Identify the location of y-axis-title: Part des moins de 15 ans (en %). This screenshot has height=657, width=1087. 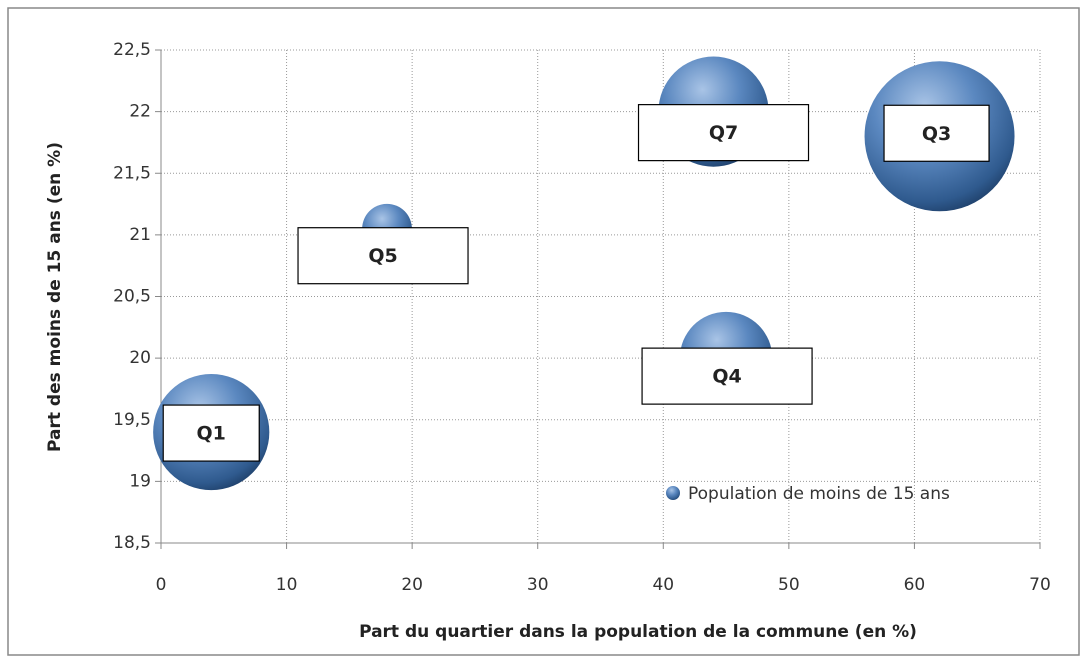
(55, 297).